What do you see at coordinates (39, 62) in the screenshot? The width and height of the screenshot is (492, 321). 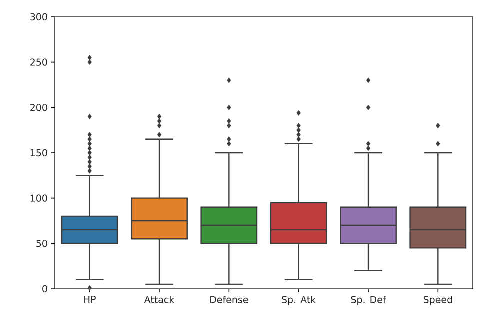 I see `y-tick-label: 250` at bounding box center [39, 62].